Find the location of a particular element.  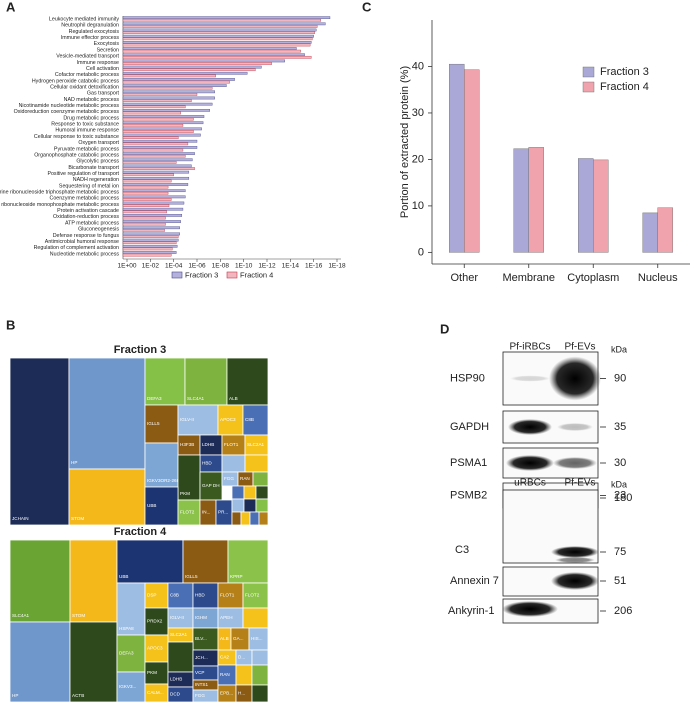

x-tick-label: Membrane is located at coordinates (528, 278).